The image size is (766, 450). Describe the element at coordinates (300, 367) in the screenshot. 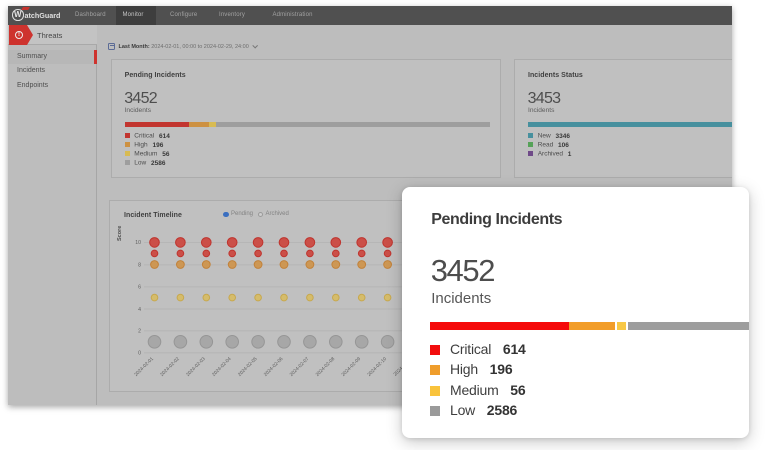

I see `svg-text: 2024-02-07` at that location.